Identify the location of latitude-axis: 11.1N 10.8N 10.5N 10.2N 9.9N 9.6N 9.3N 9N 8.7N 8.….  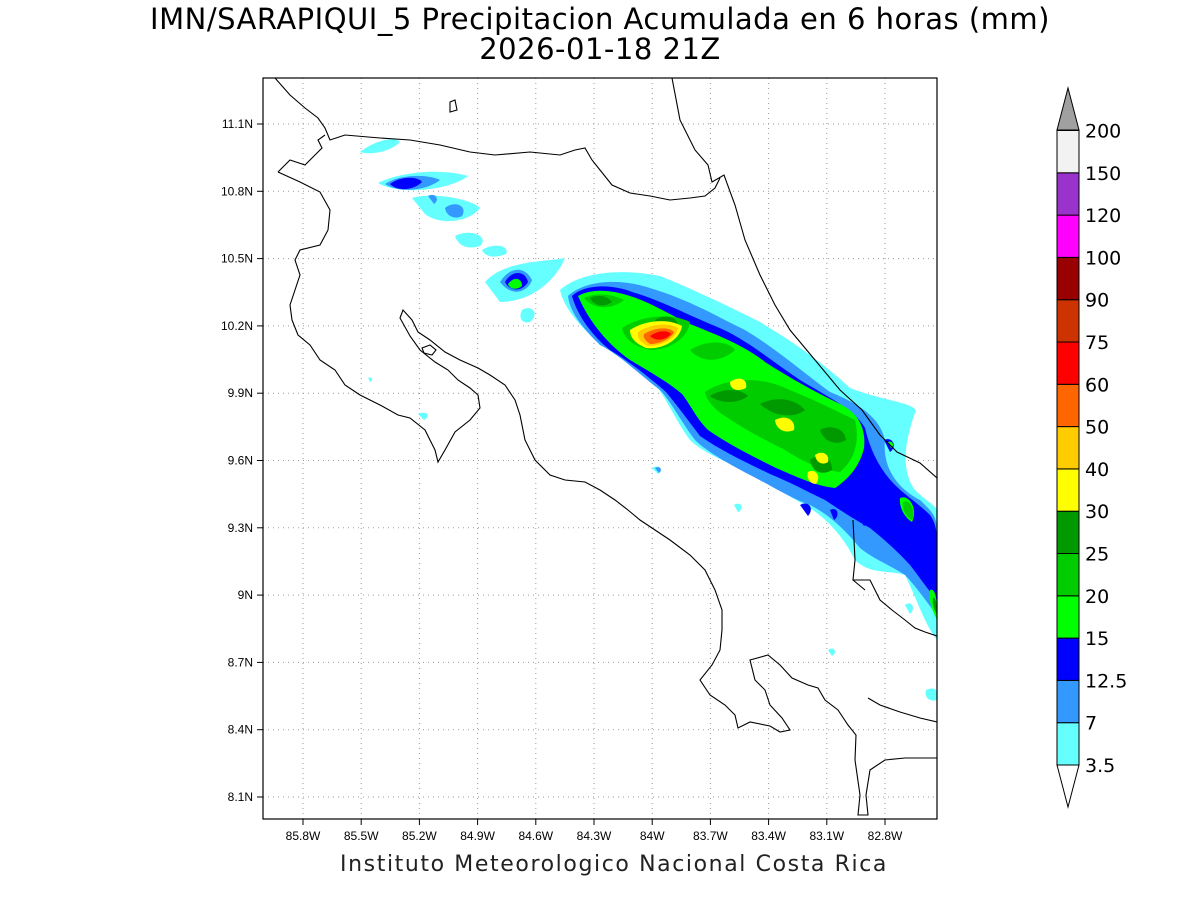
(242, 460).